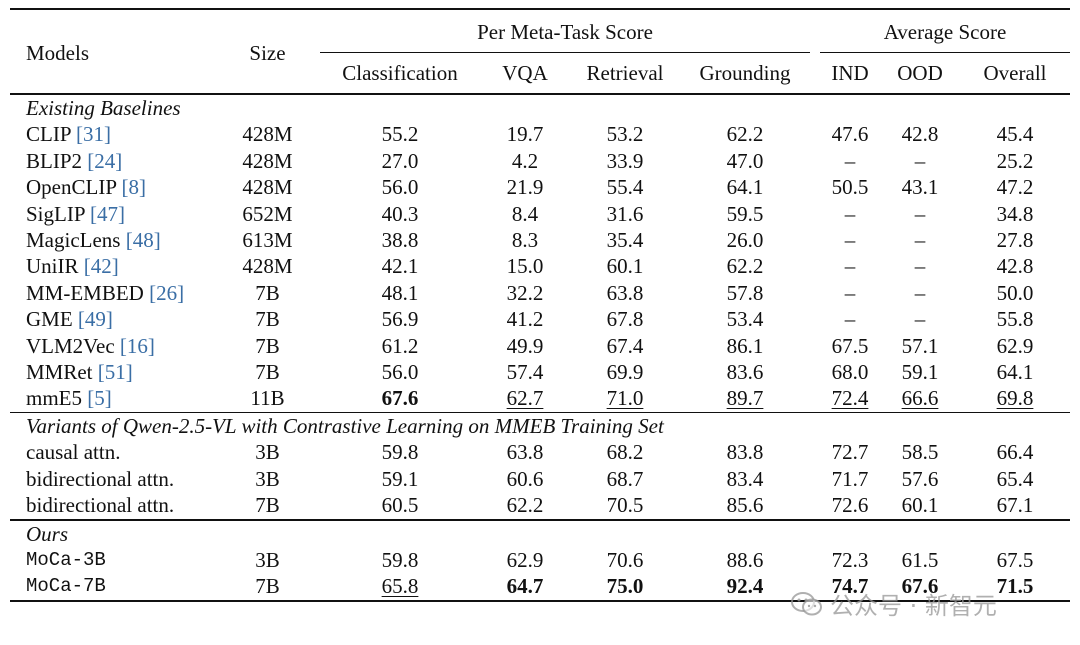 The height and width of the screenshot is (645, 1080). Describe the element at coordinates (850, 187) in the screenshot. I see `ind-cell: 50.5` at that location.